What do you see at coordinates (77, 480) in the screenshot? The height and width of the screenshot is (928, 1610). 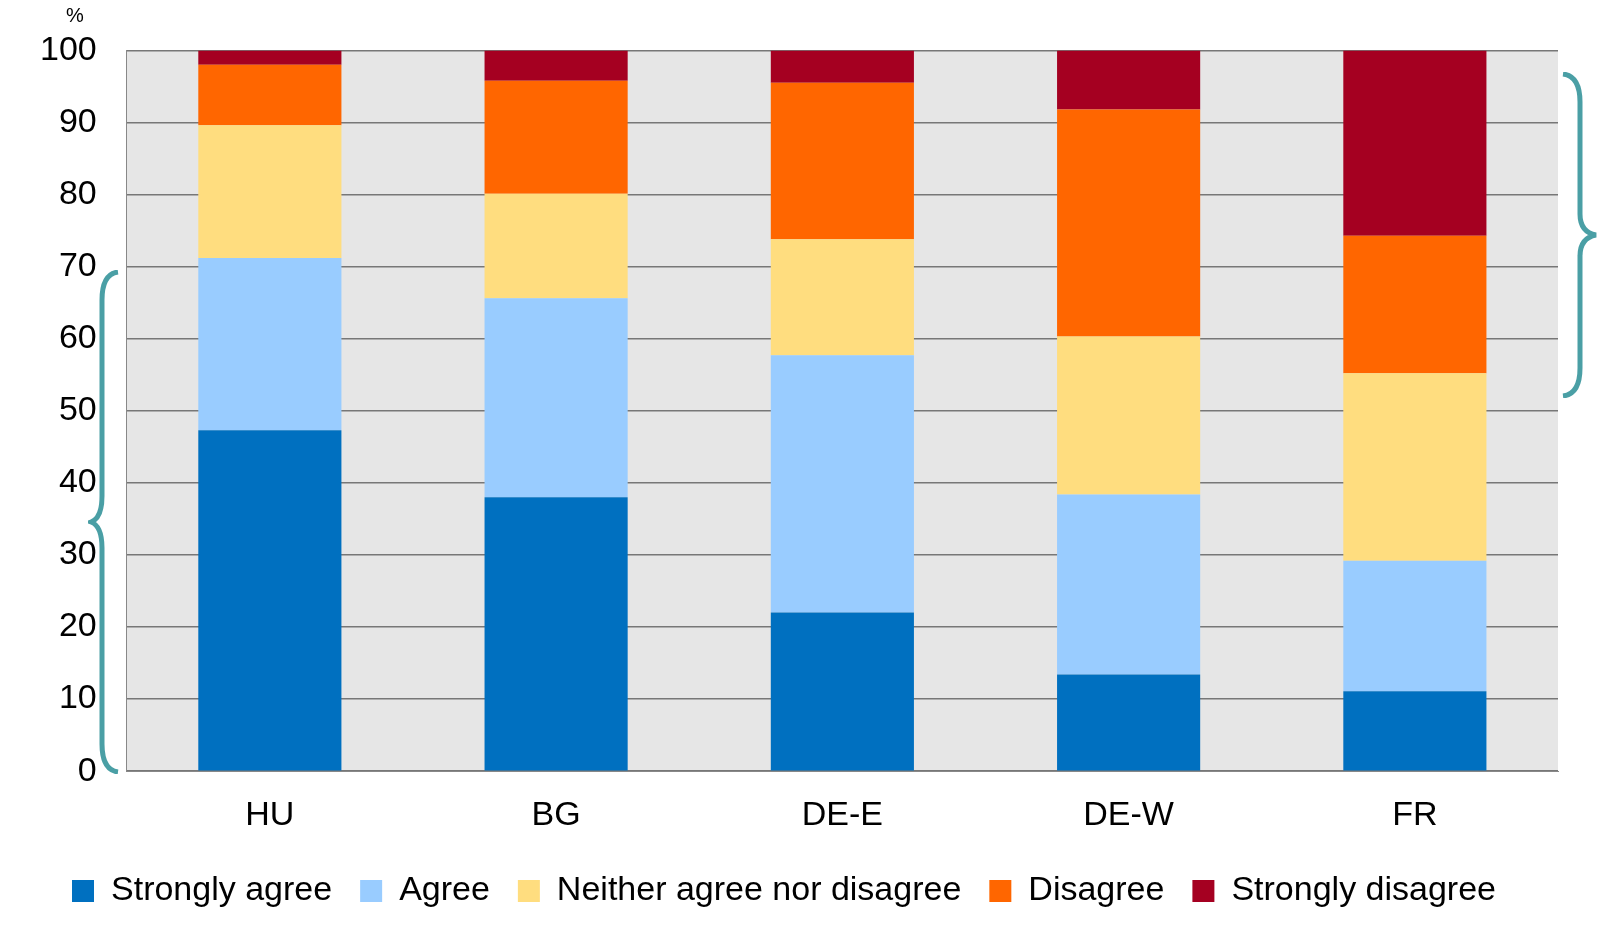 I see `y-tick-label: 40` at bounding box center [77, 480].